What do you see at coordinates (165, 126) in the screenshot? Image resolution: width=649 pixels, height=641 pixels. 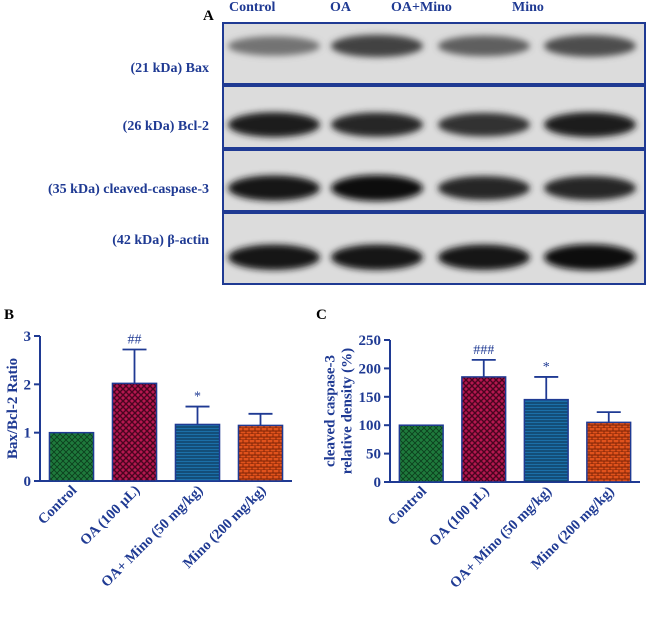 I see `band-label-bcl2: (26 kDa) Bcl-2` at bounding box center [165, 126].